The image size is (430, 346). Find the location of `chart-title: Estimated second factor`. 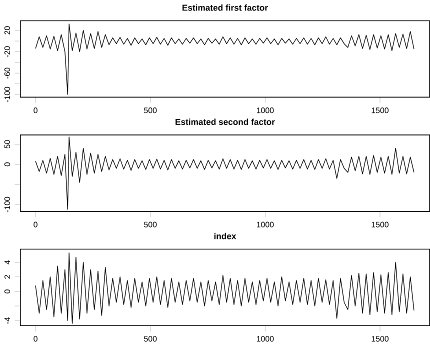

chart-title: Estimated second factor is located at coordinates (225, 121).